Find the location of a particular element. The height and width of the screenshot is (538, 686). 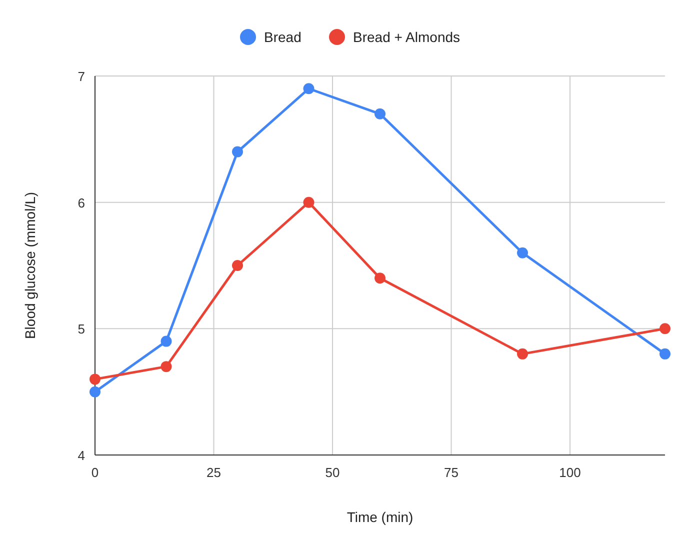

x-tick-label: 50 is located at coordinates (332, 472).